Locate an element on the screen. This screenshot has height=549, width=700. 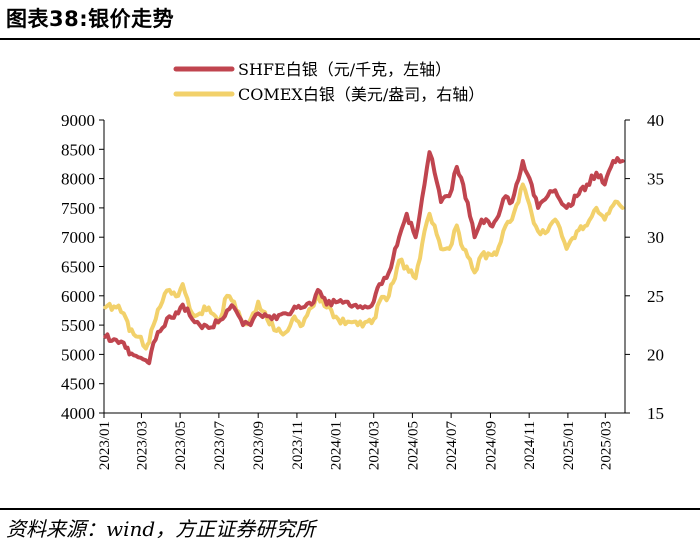
left-tick-label: 9000 is located at coordinates (78, 120).